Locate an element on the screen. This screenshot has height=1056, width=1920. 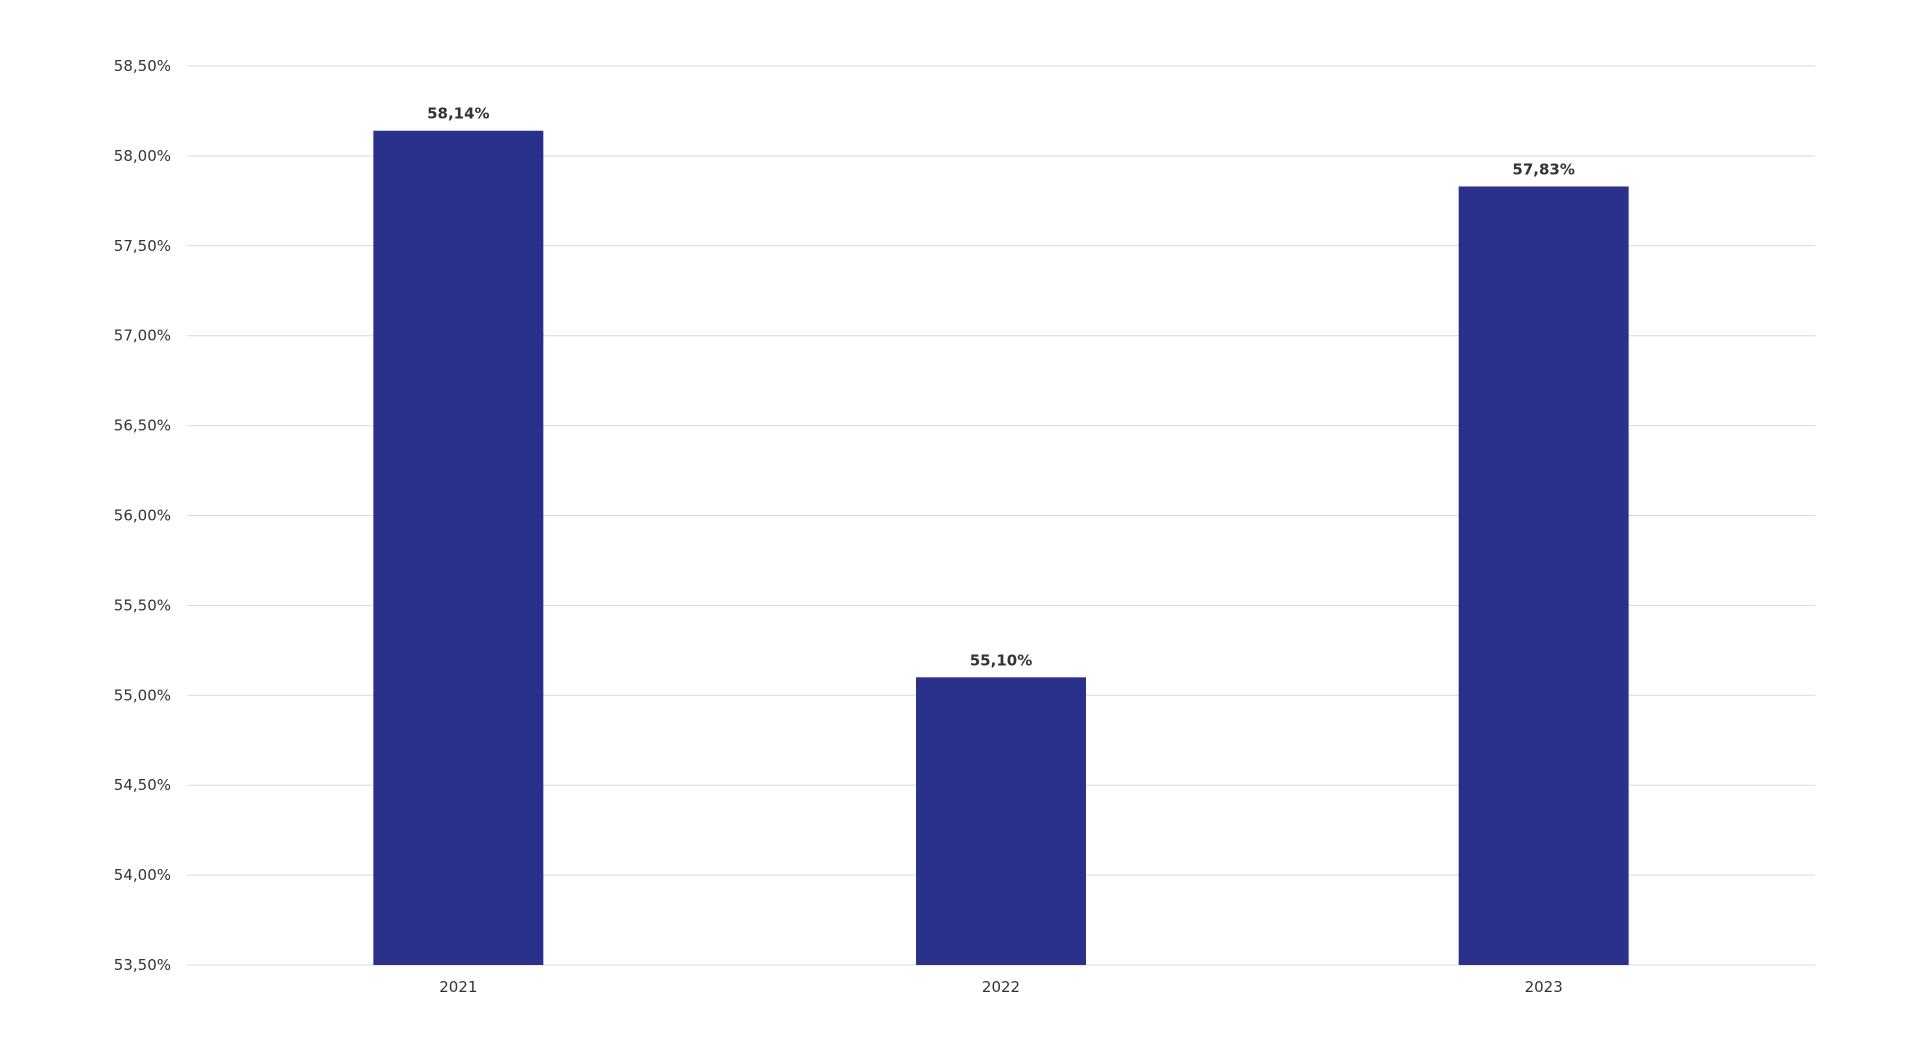
x-tick-label-2022: 2022 is located at coordinates (1001, 987).